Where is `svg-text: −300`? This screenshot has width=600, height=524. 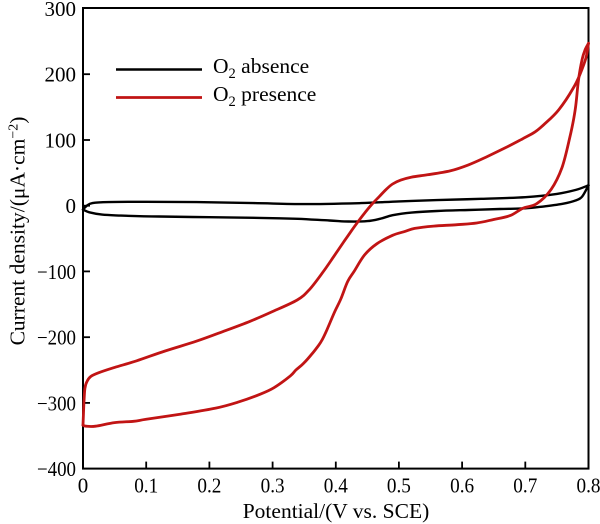
svg-text: −300 is located at coordinates (56, 403).